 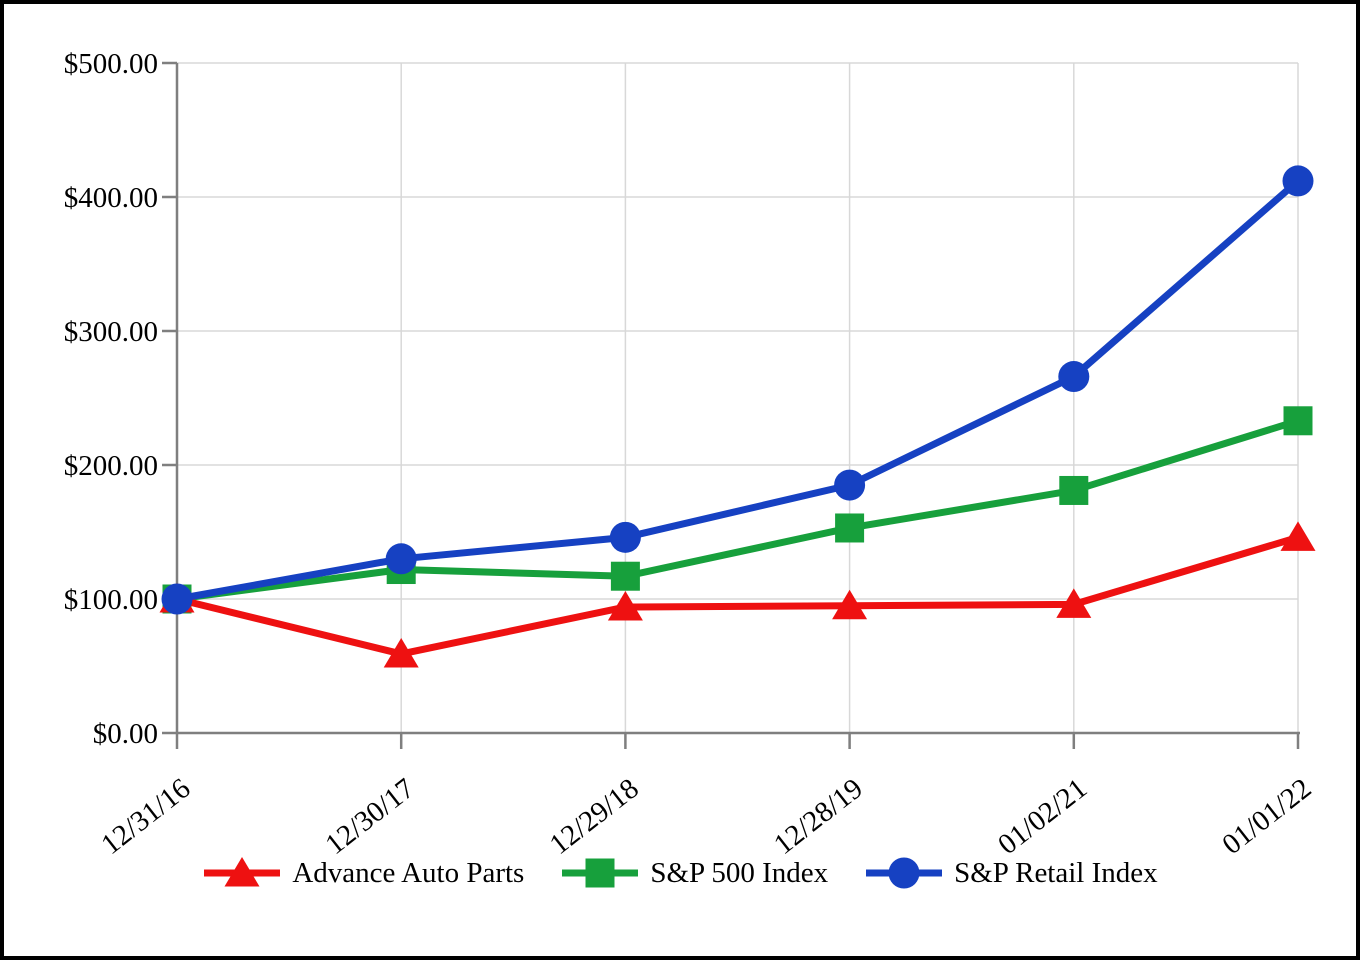 I want to click on x-axis-label: 12/31/16, so click(x=145, y=816).